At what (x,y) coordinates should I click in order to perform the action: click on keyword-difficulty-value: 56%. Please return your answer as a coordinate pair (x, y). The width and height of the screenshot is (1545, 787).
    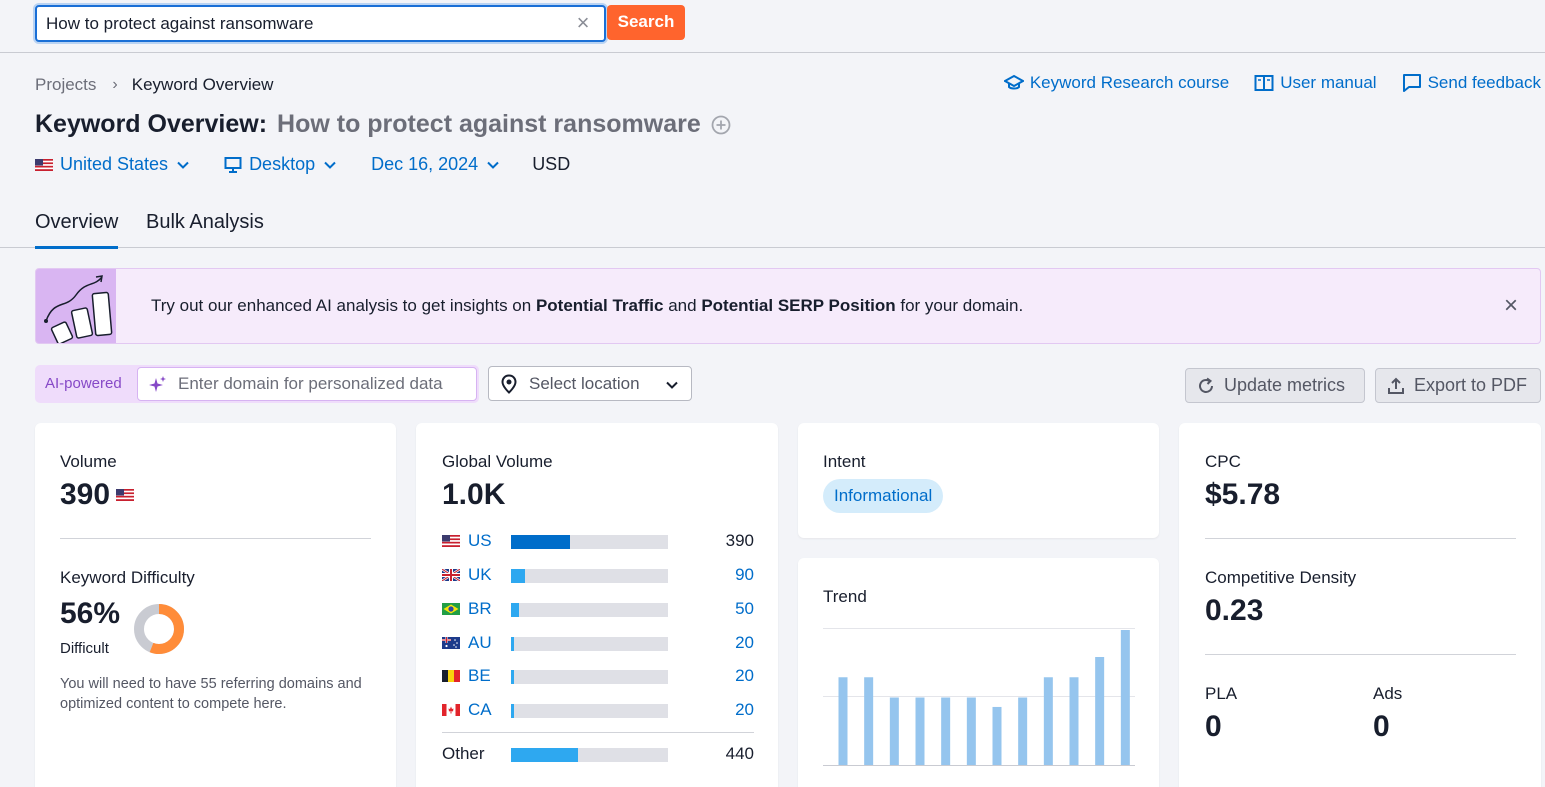
    Looking at the image, I should click on (90, 613).